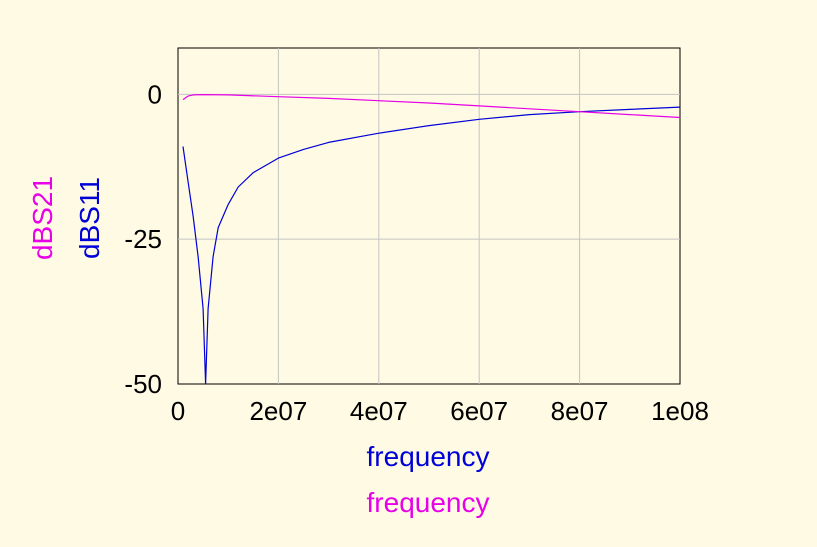  Describe the element at coordinates (143, 239) in the screenshot. I see `y-tick-label: -25` at that location.